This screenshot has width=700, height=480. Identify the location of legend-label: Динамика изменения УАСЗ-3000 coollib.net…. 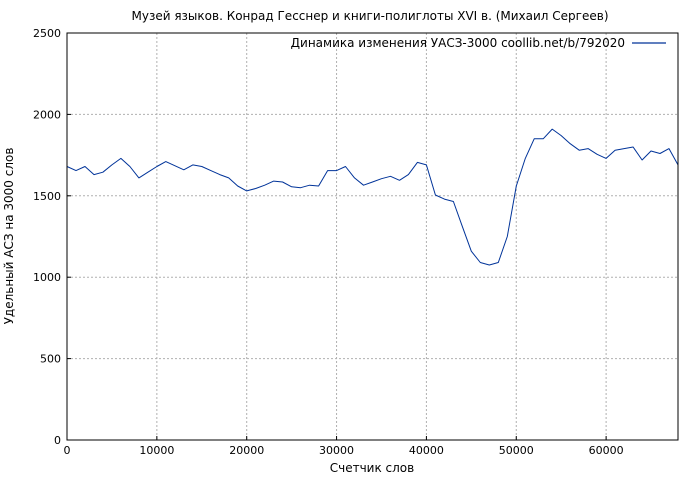
(458, 43).